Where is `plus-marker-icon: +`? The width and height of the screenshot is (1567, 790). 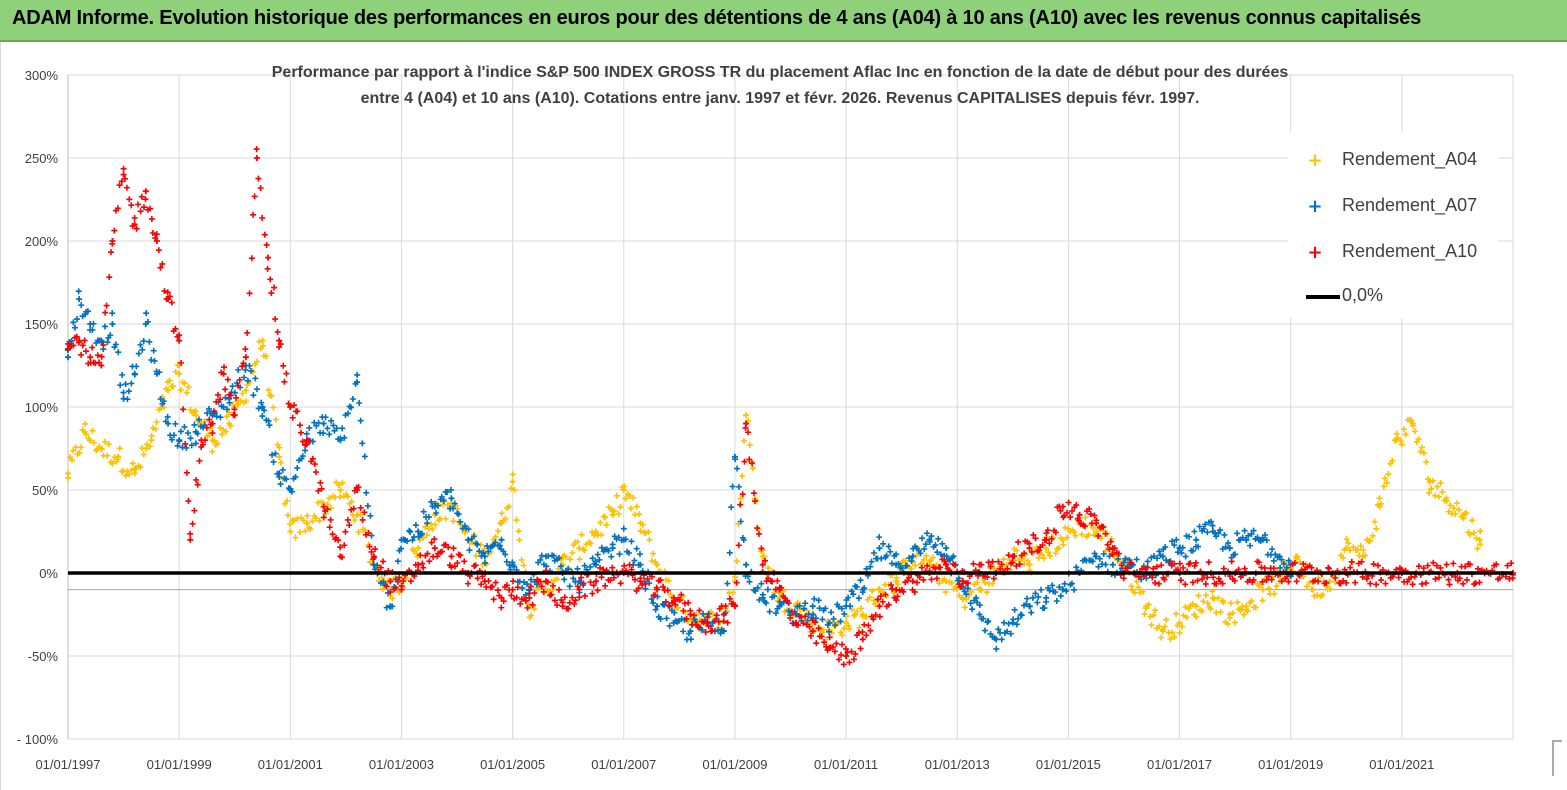
plus-marker-icon: + is located at coordinates (1315, 160).